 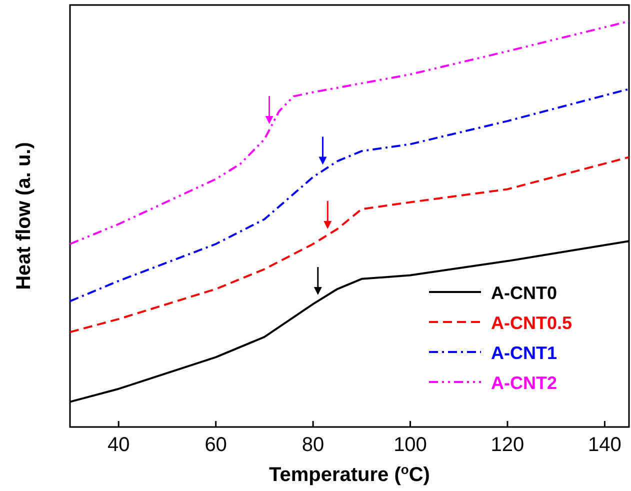 I want to click on x-tick-label: 80, so click(x=313, y=445).